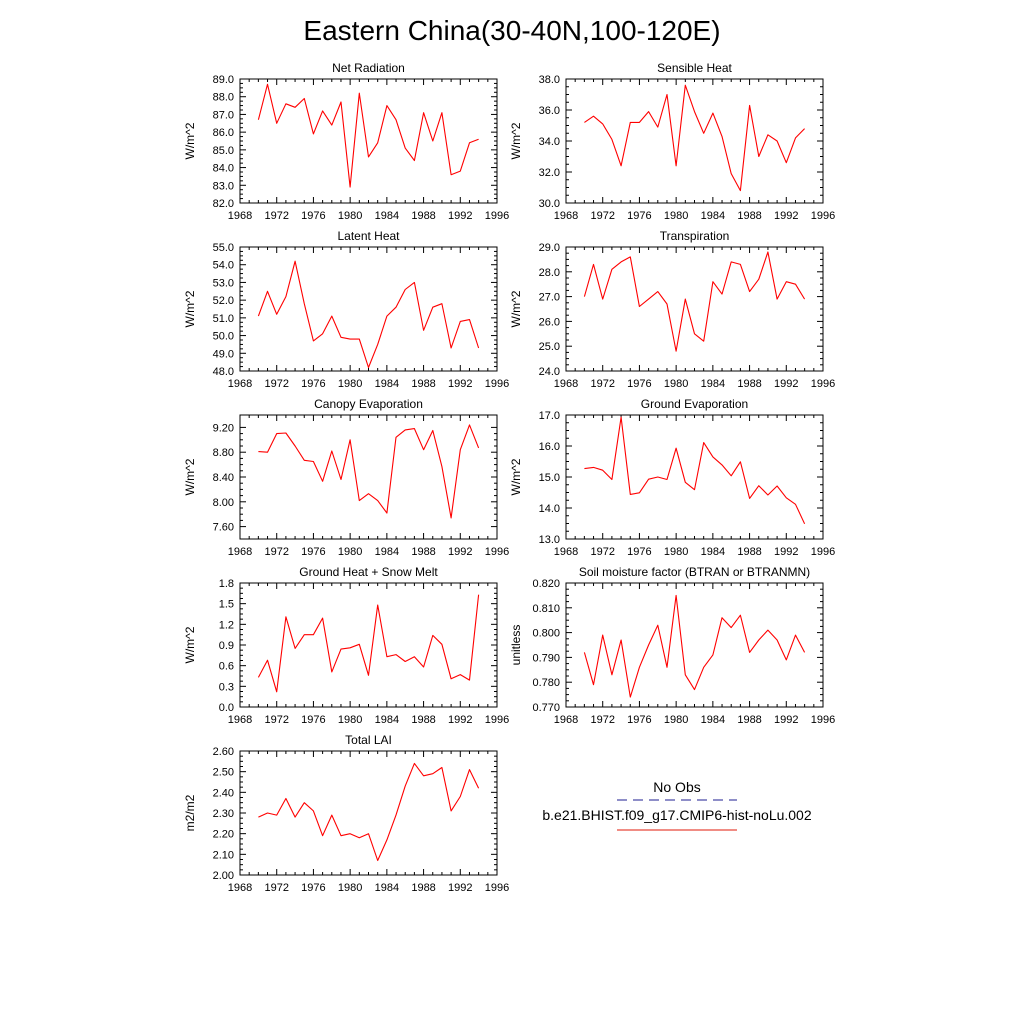 The image size is (1024, 1024). What do you see at coordinates (190, 812) in the screenshot?
I see `y-axis-label: m2/m2` at bounding box center [190, 812].